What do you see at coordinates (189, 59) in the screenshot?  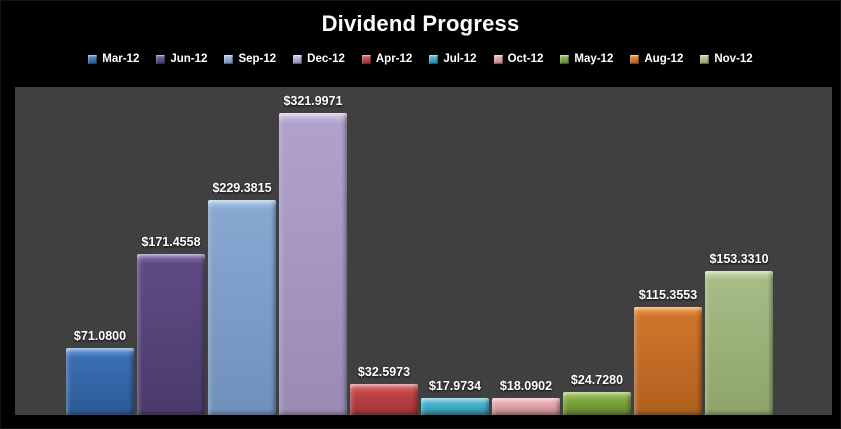 I see `legend-label: Jun-12` at bounding box center [189, 59].